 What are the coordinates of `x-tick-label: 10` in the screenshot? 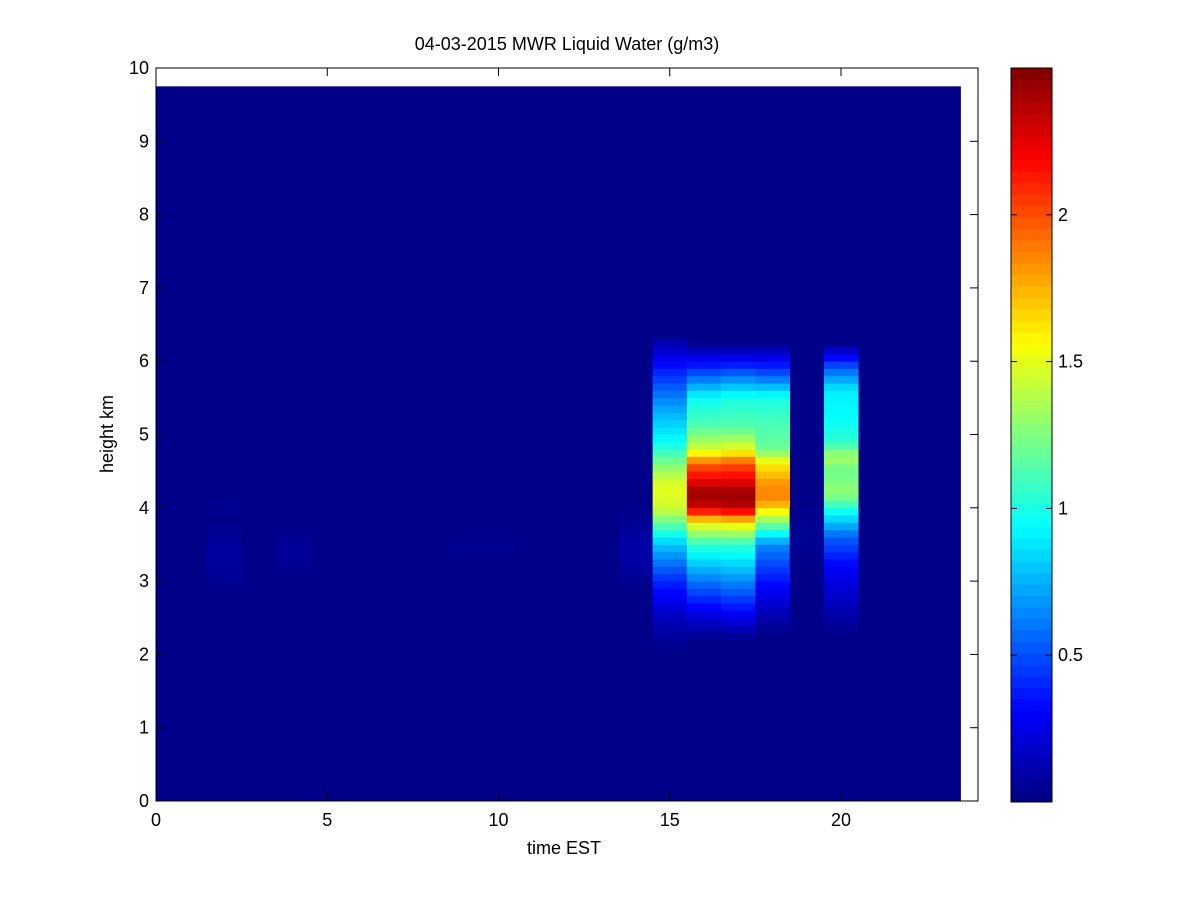 It's located at (498, 820).